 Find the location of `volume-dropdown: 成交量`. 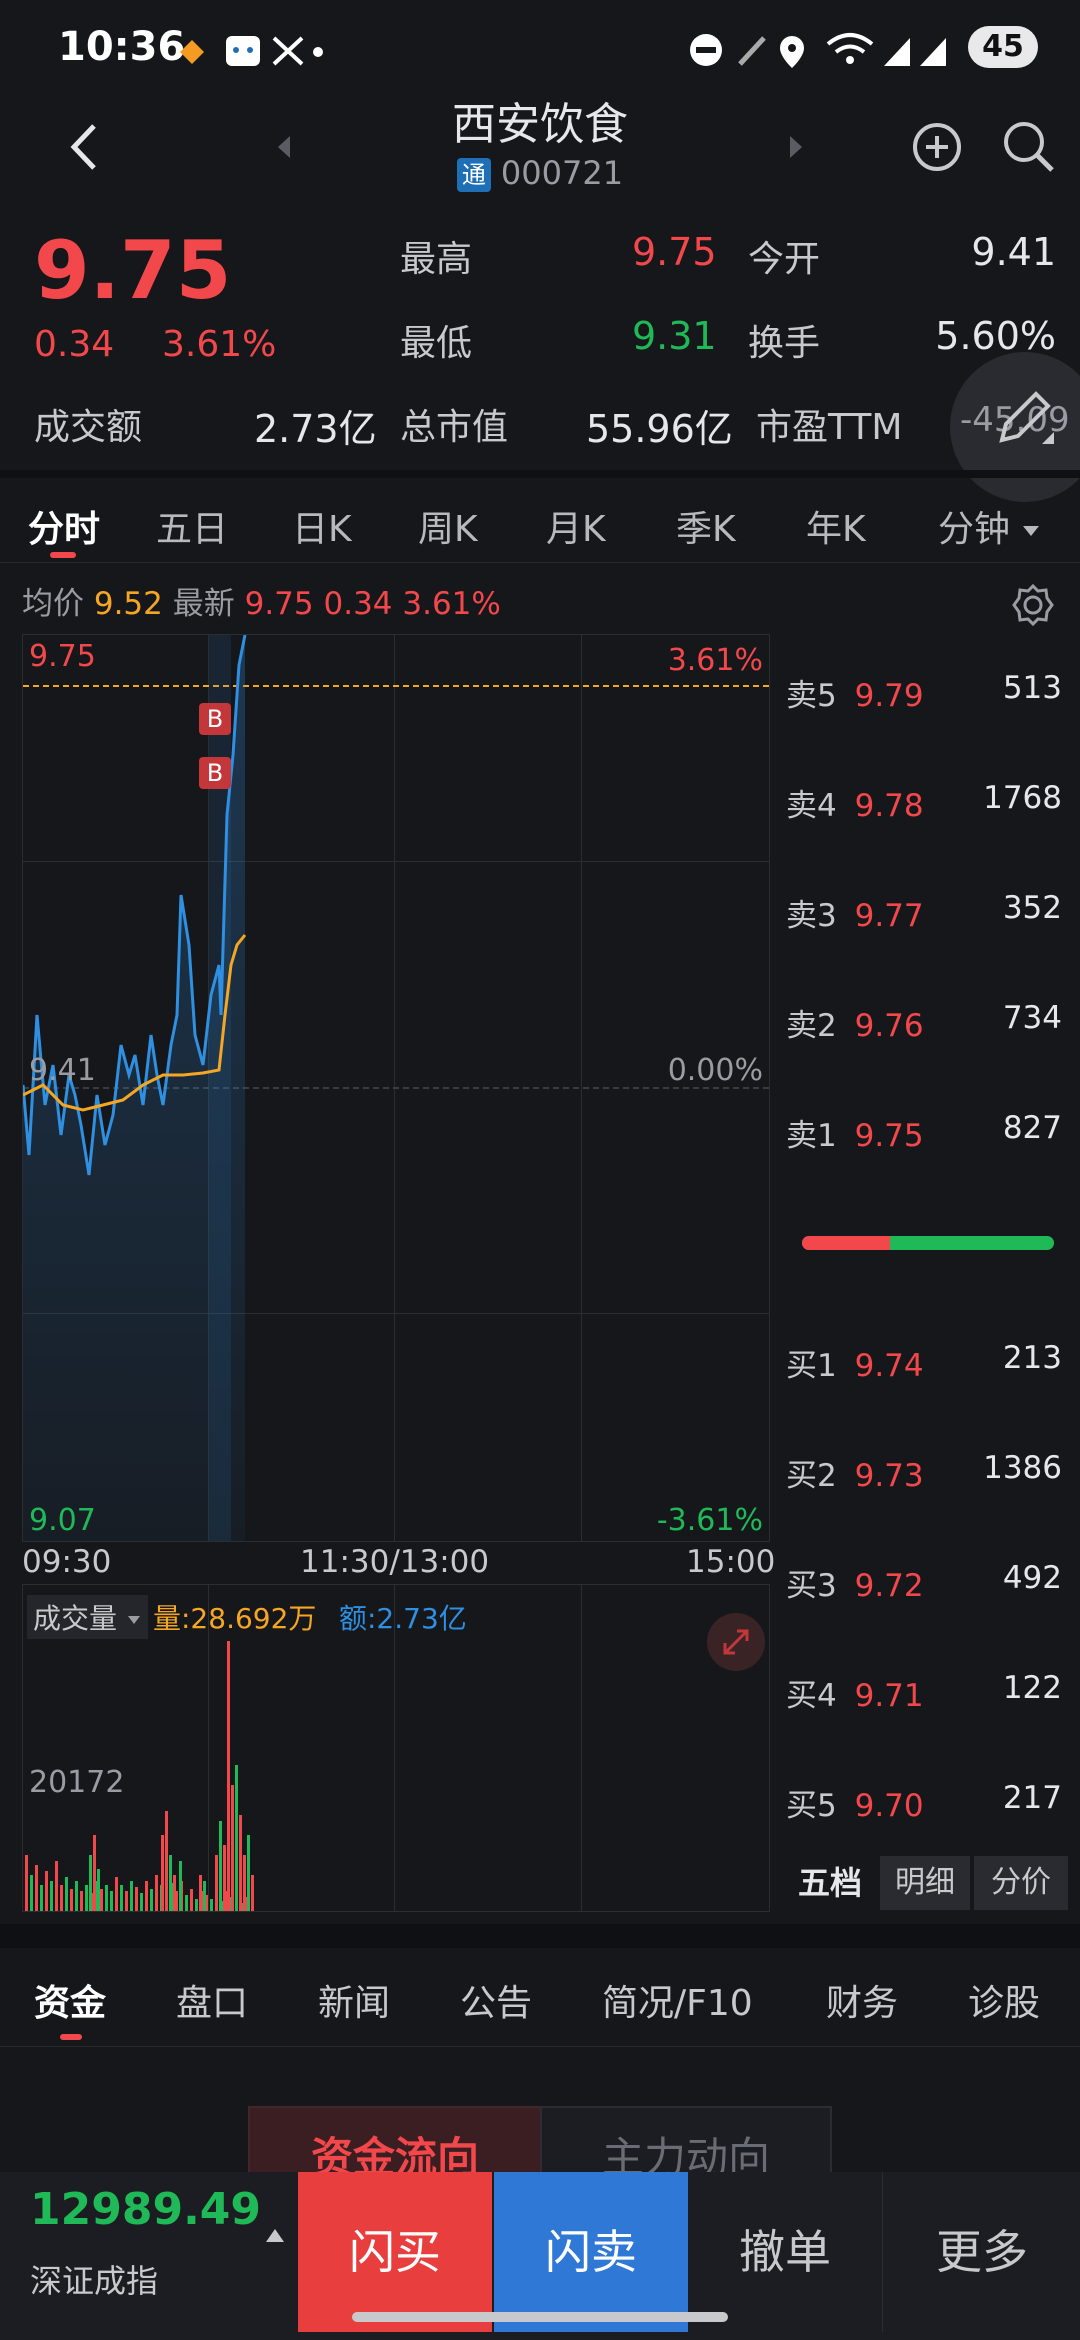

volume-dropdown: 成交量 is located at coordinates (87, 1617).